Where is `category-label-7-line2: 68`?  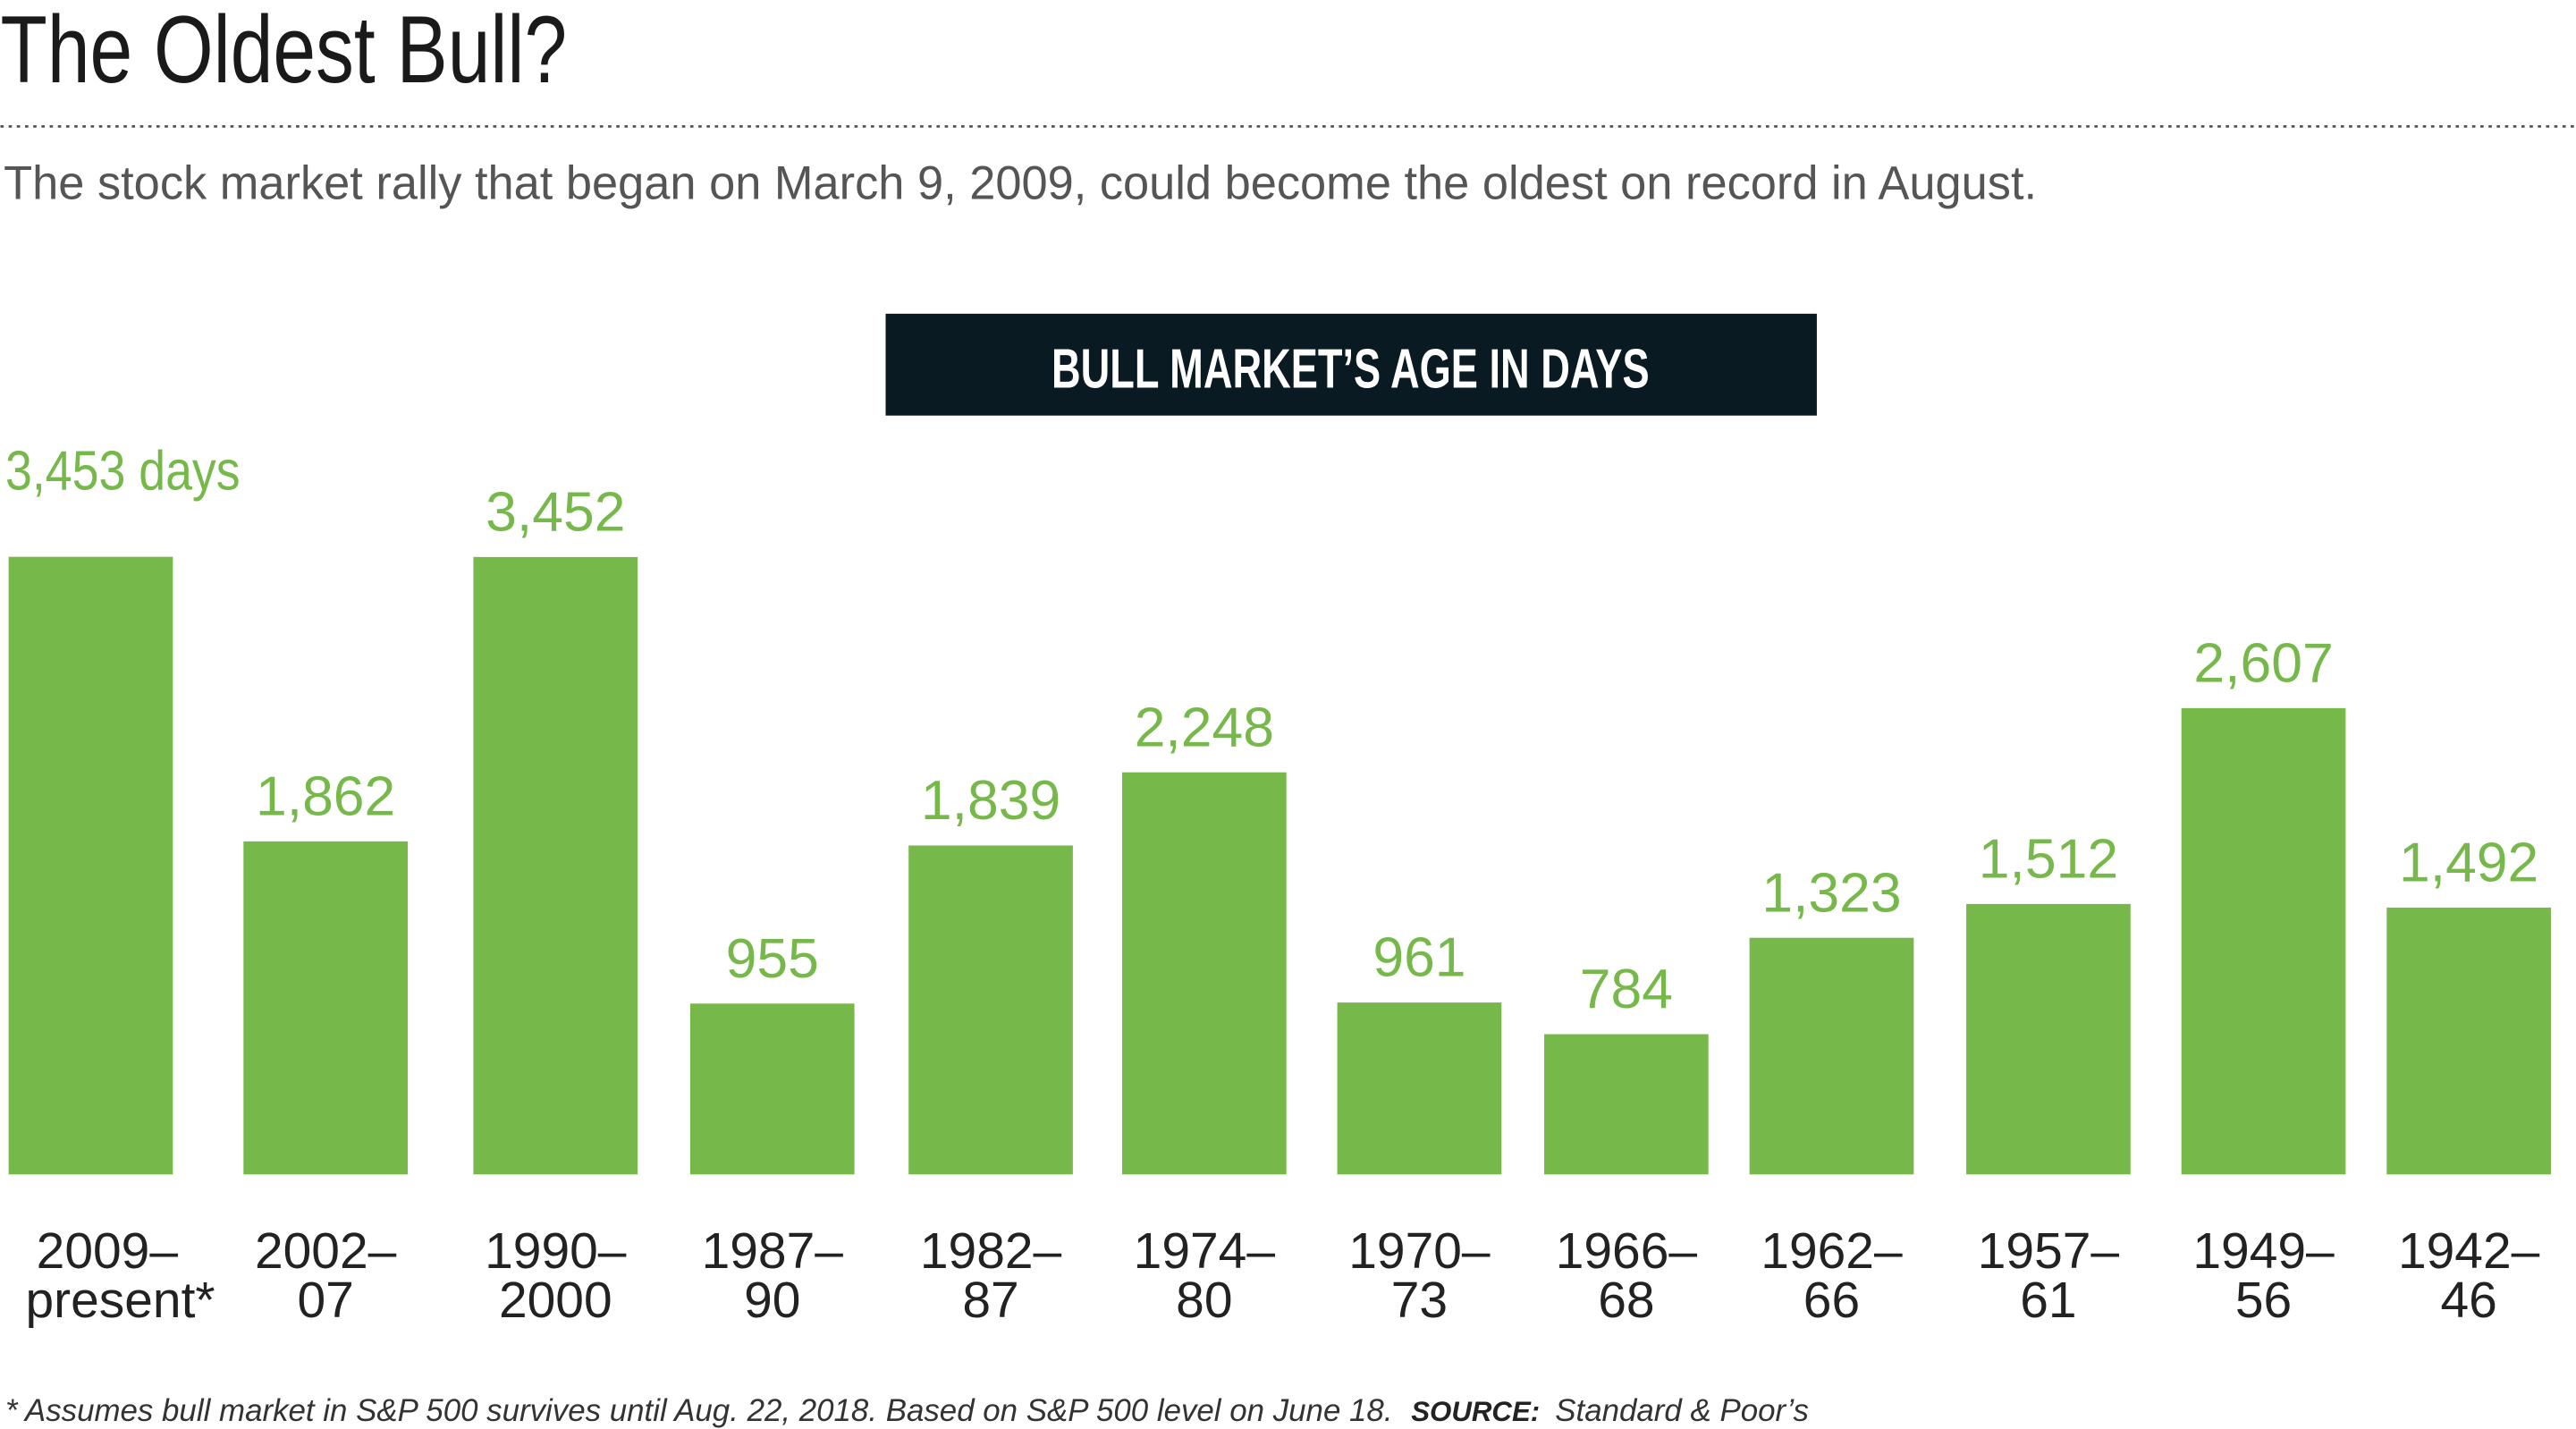
category-label-7-line2: 68 is located at coordinates (1626, 1300).